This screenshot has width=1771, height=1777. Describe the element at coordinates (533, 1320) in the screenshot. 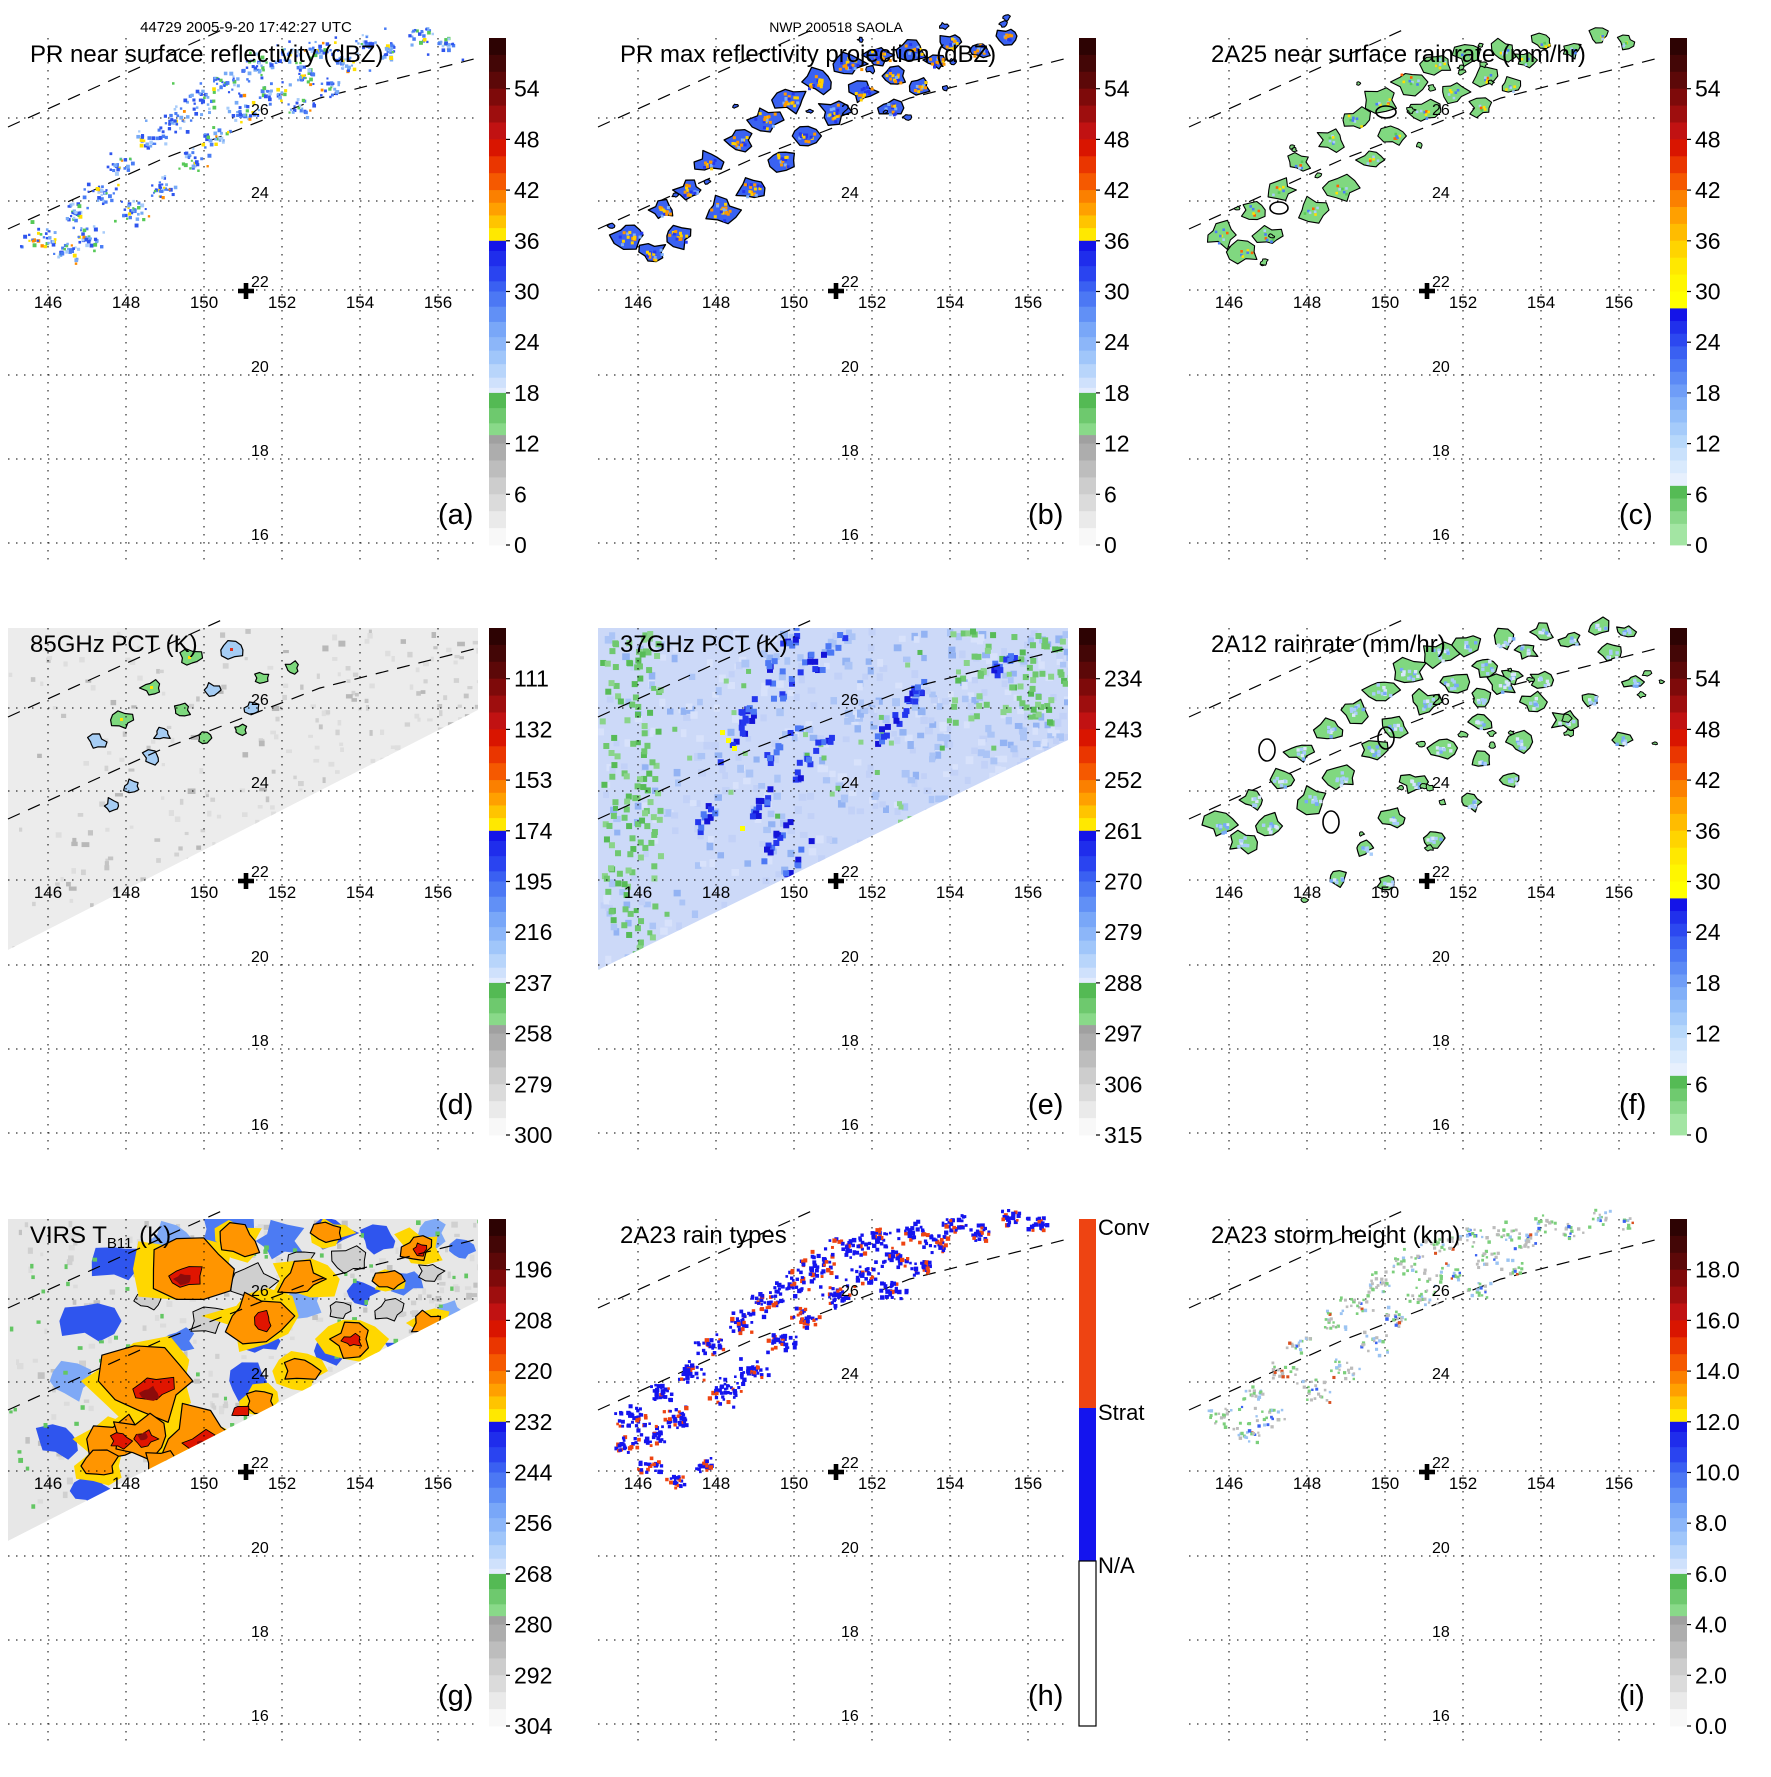

I see `colorbar-tick-label: 208` at that location.